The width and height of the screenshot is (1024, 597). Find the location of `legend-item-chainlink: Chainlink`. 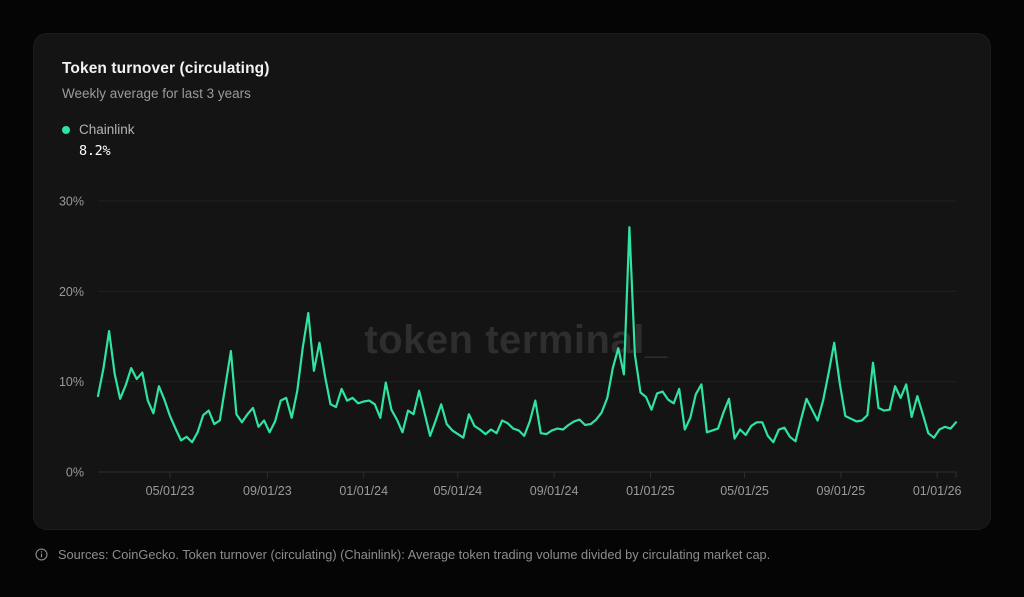

legend-item-chainlink: Chainlink is located at coordinates (98, 129).